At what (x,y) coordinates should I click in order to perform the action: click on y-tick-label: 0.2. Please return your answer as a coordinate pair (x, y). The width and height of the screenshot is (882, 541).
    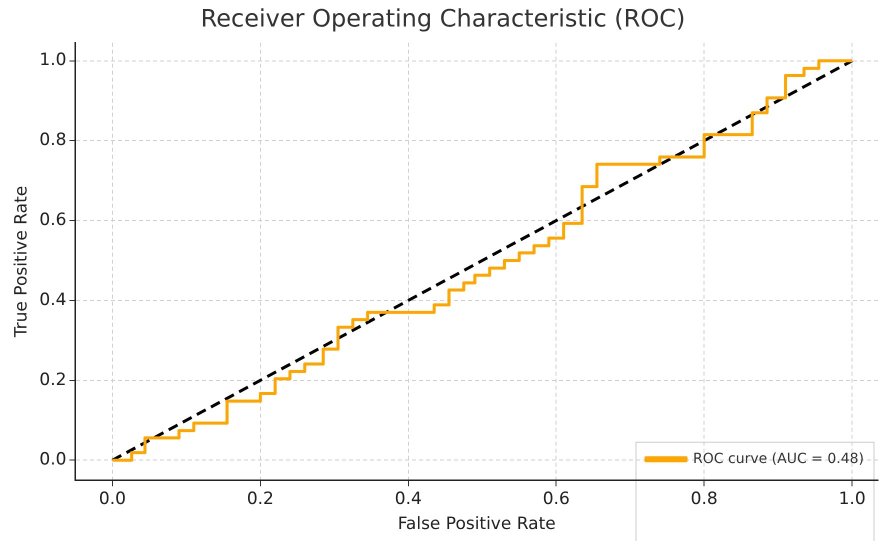
    Looking at the image, I should click on (52, 380).